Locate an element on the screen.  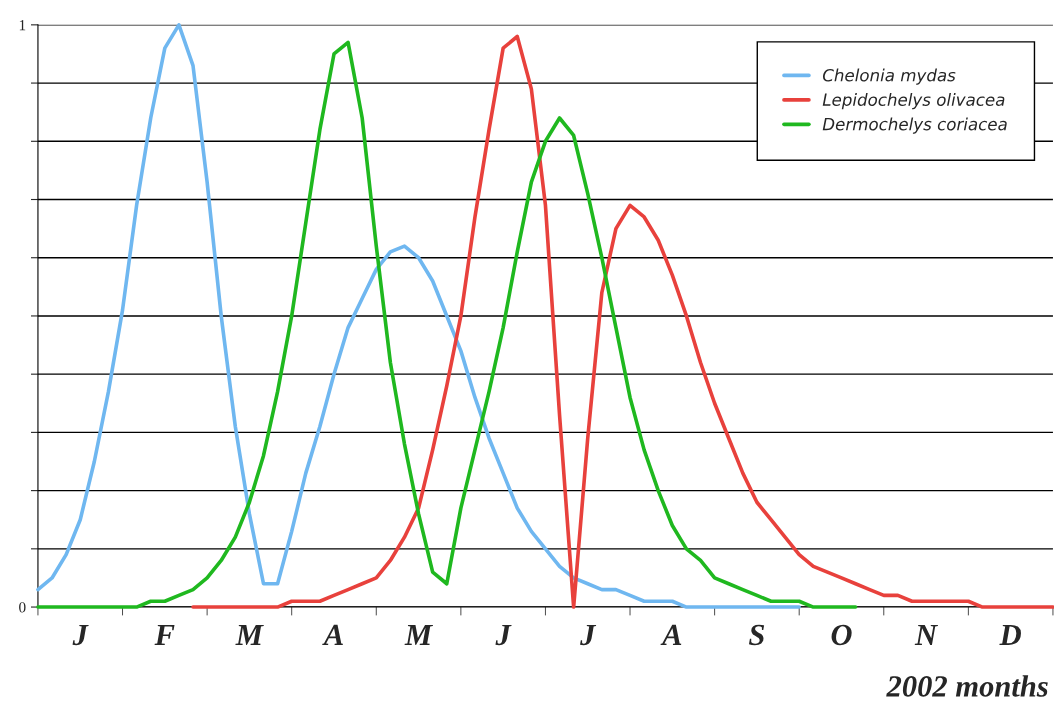
x-tick-label: S is located at coordinates (756, 635).